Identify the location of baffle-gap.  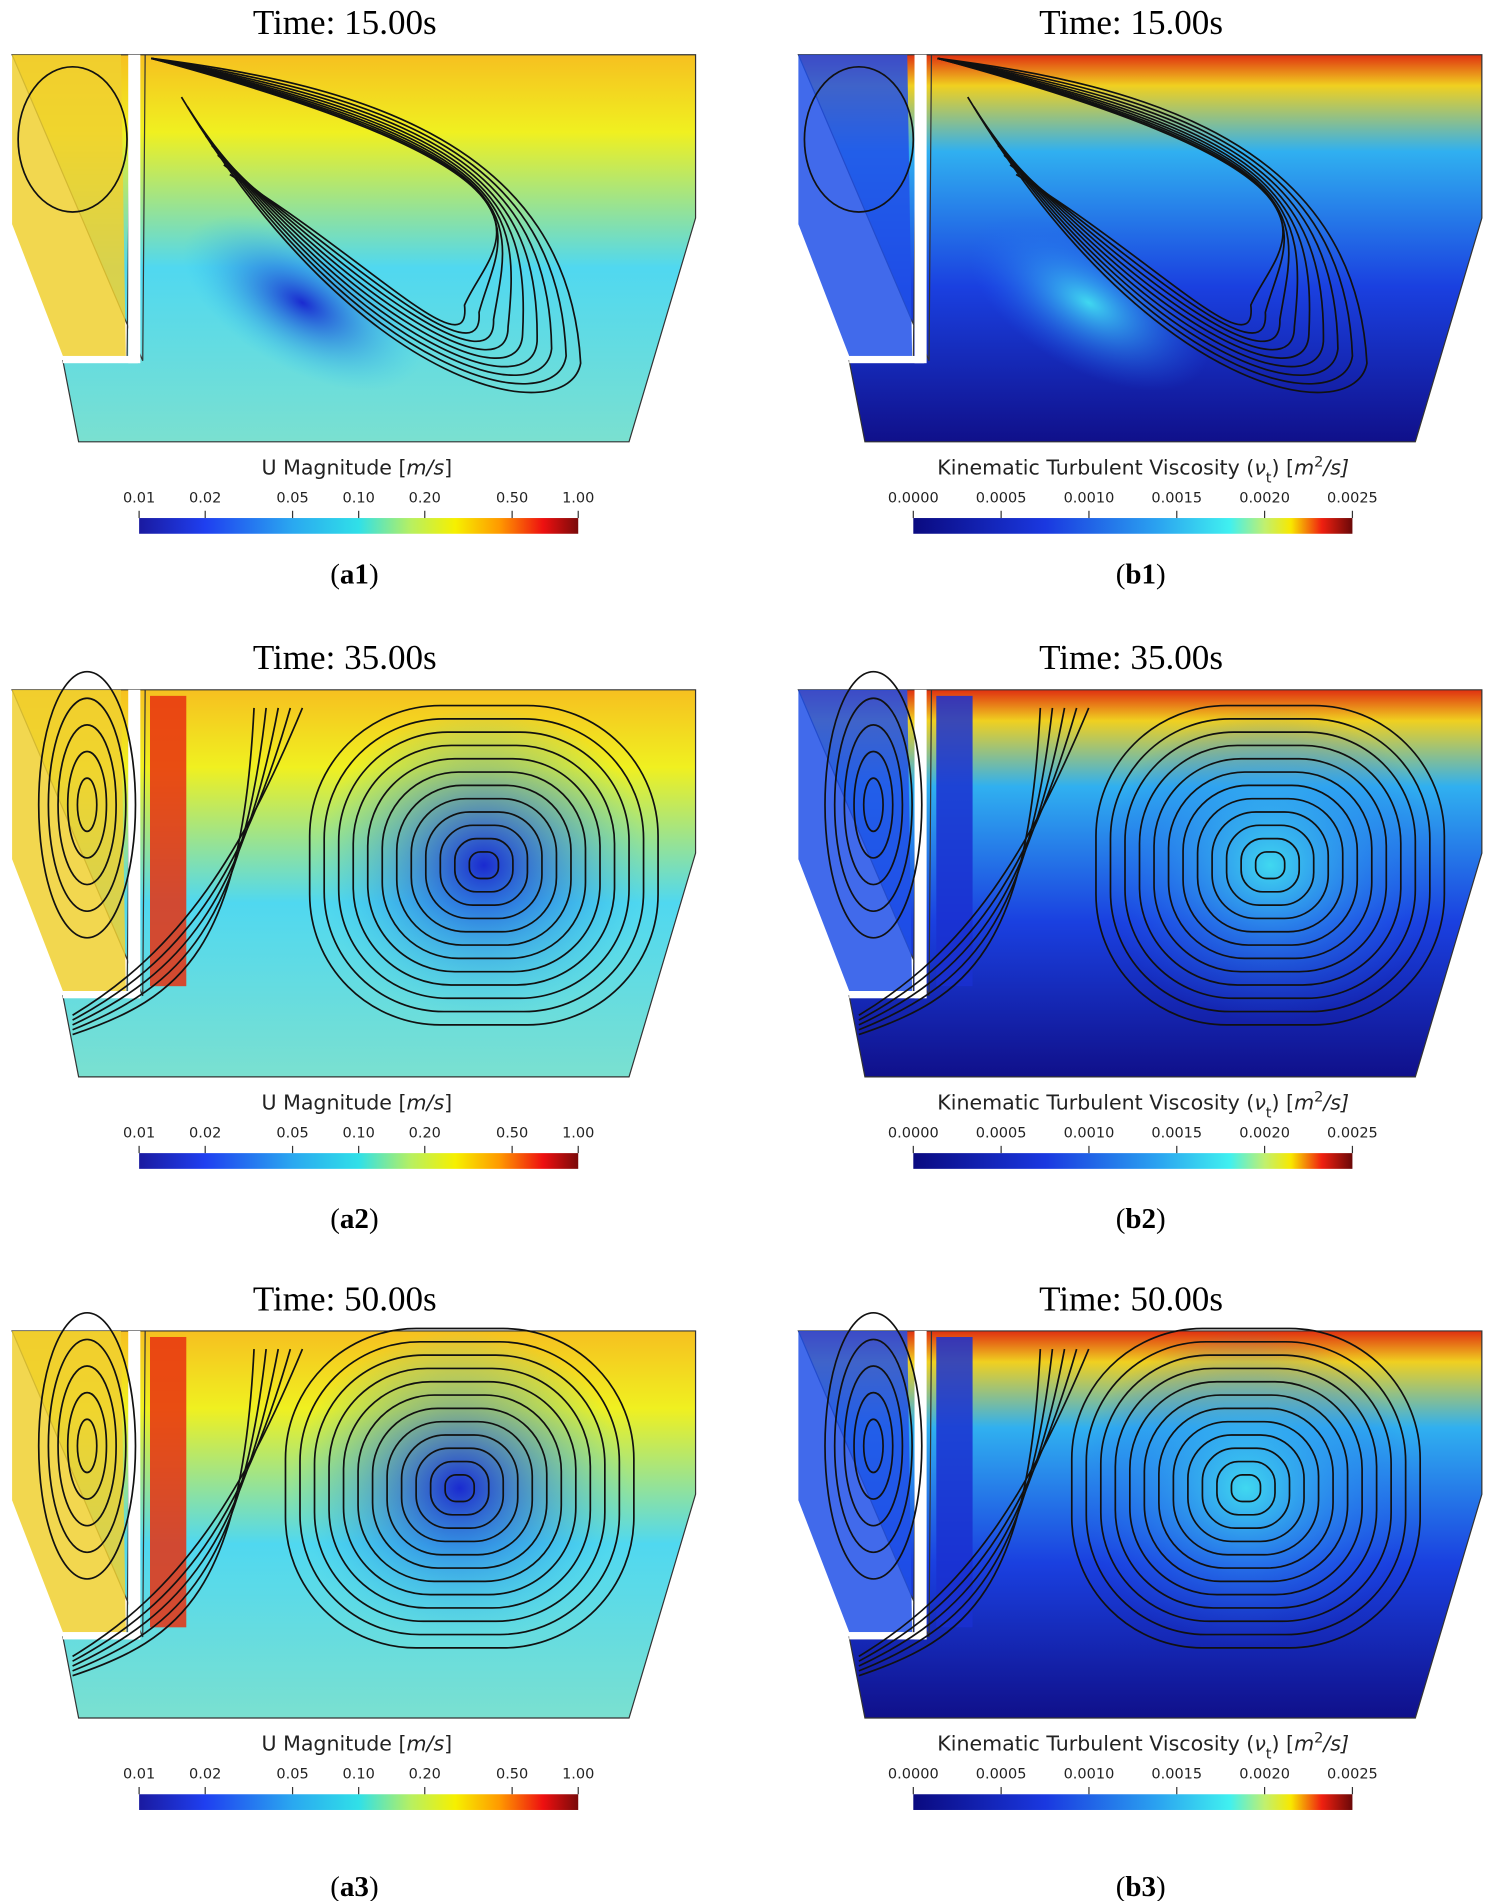
(134, 209).